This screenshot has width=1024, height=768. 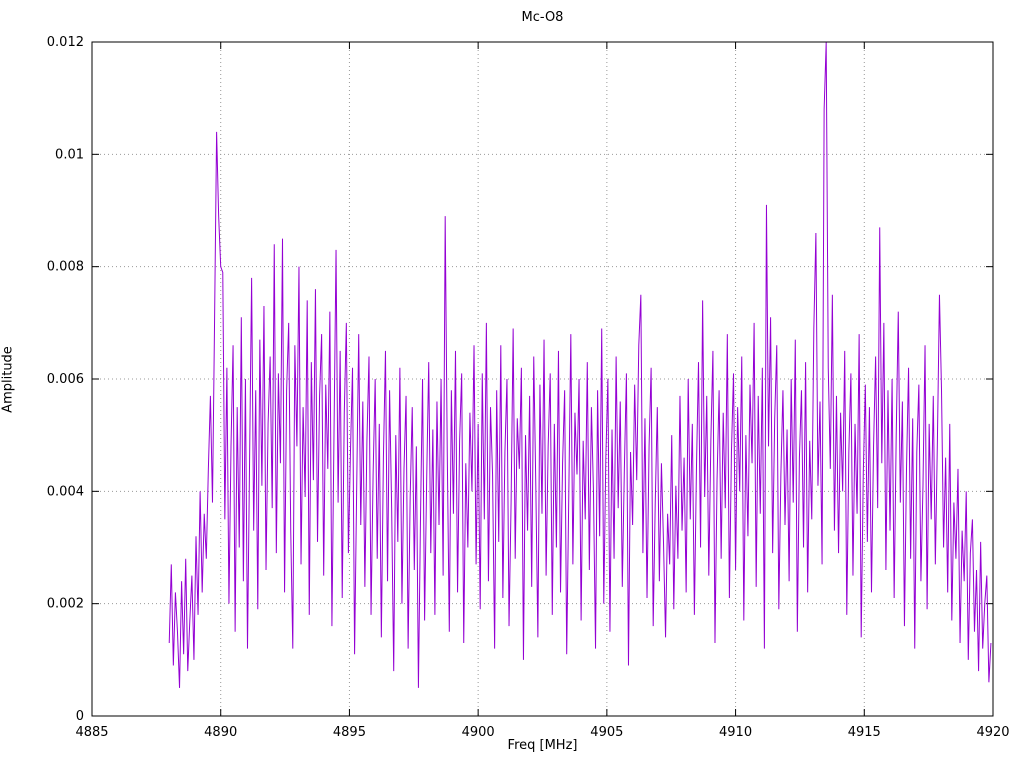 What do you see at coordinates (542, 17) in the screenshot?
I see `chart-title: Mc-O8` at bounding box center [542, 17].